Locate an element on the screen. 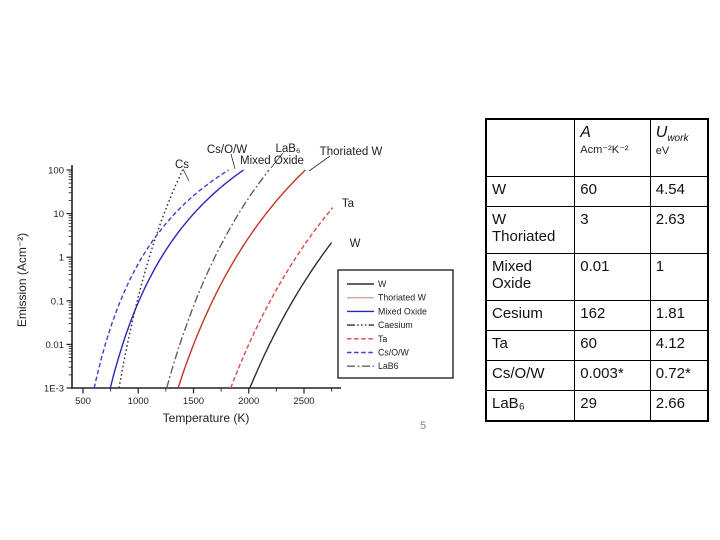 The image size is (720, 540). header-uwork-cell: Uwork eV is located at coordinates (679, 147).